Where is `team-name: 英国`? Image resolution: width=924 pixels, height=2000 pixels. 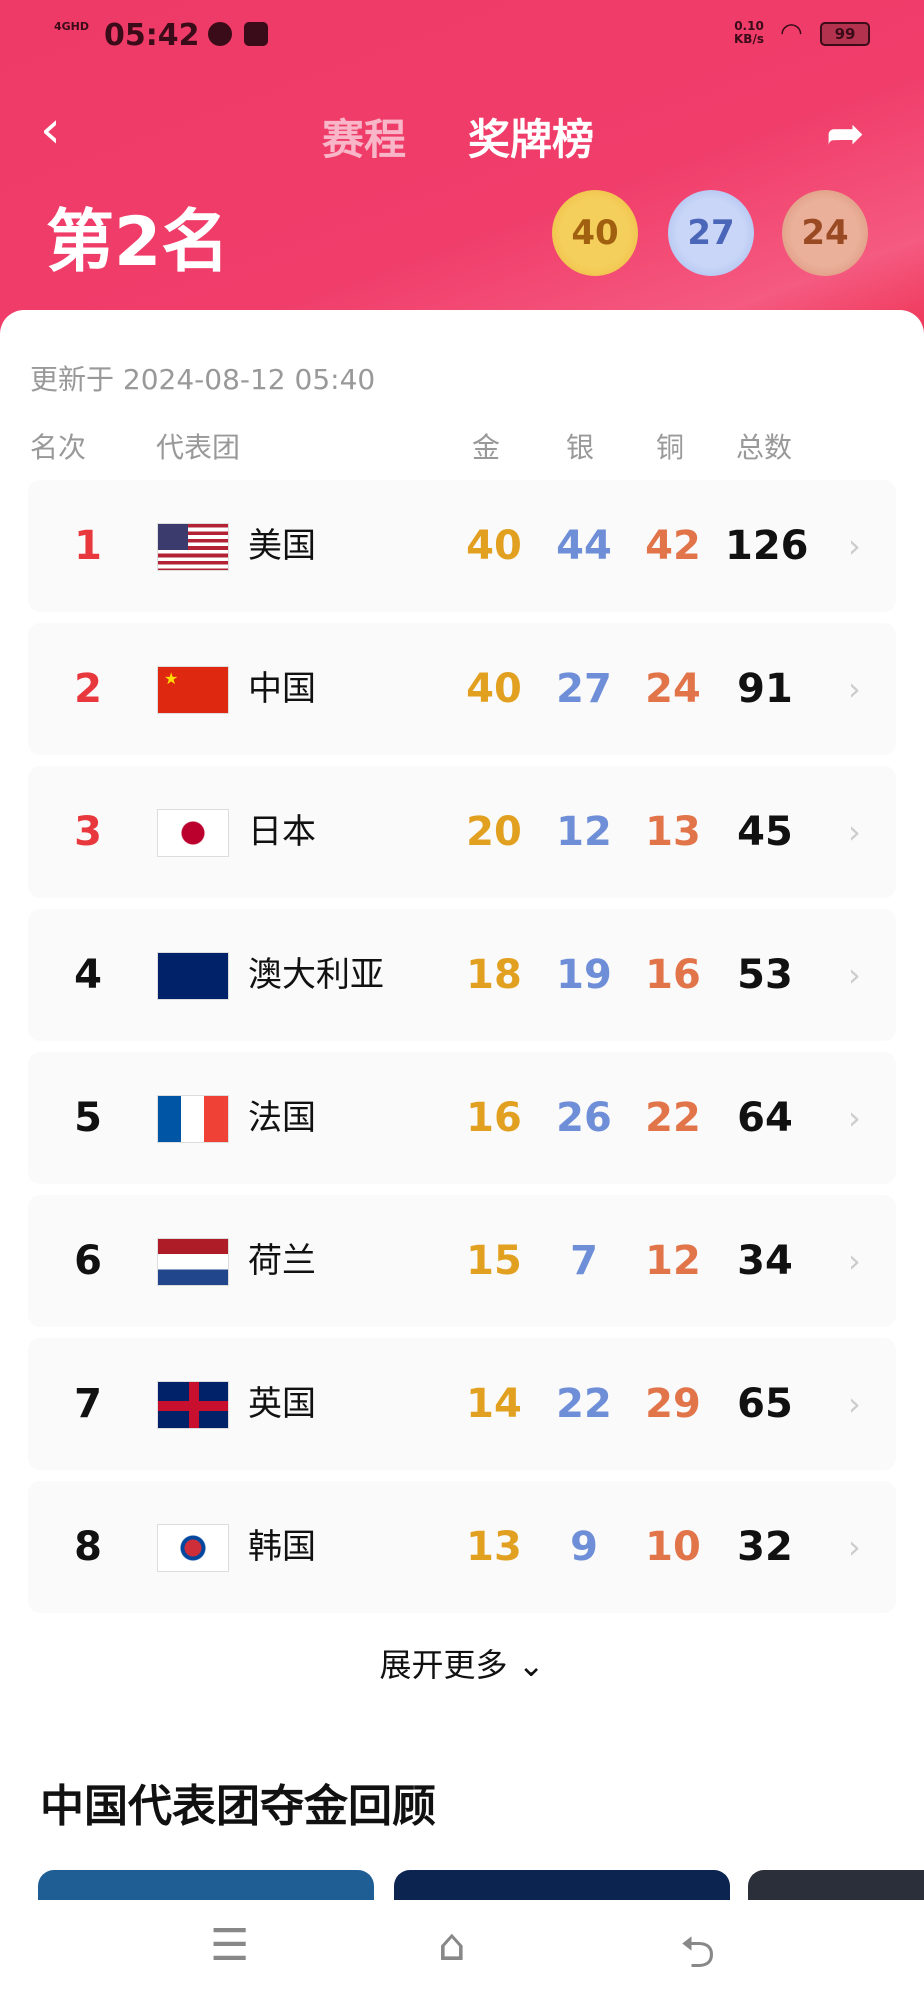 team-name: 英国 is located at coordinates (282, 1404).